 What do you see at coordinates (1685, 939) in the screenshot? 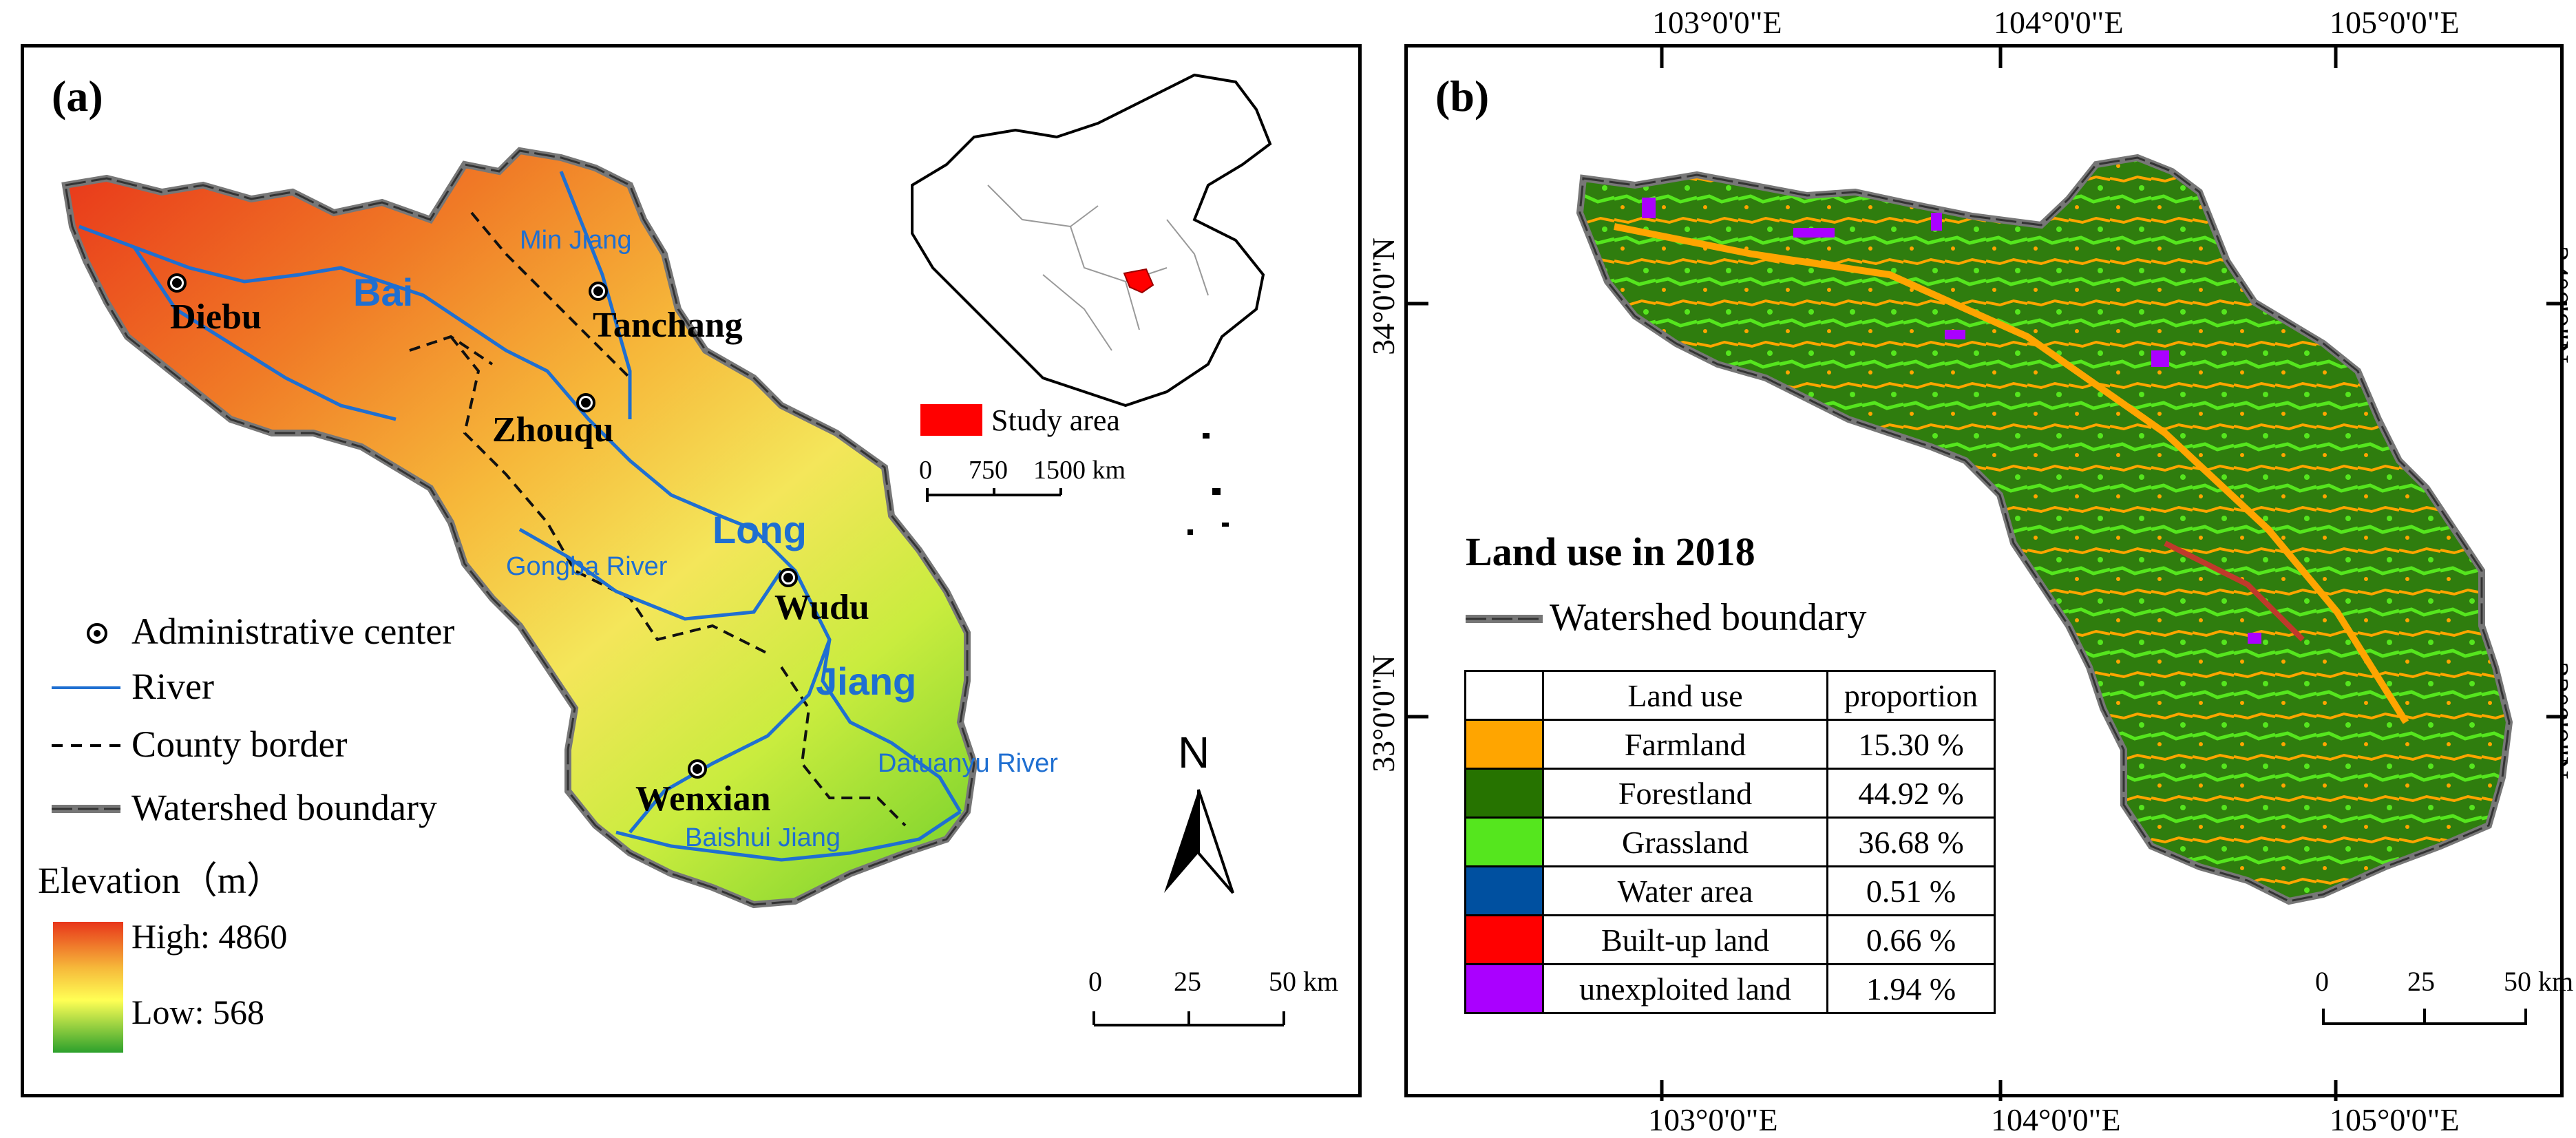
I see `row-name: Built-up land` at bounding box center [1685, 939].